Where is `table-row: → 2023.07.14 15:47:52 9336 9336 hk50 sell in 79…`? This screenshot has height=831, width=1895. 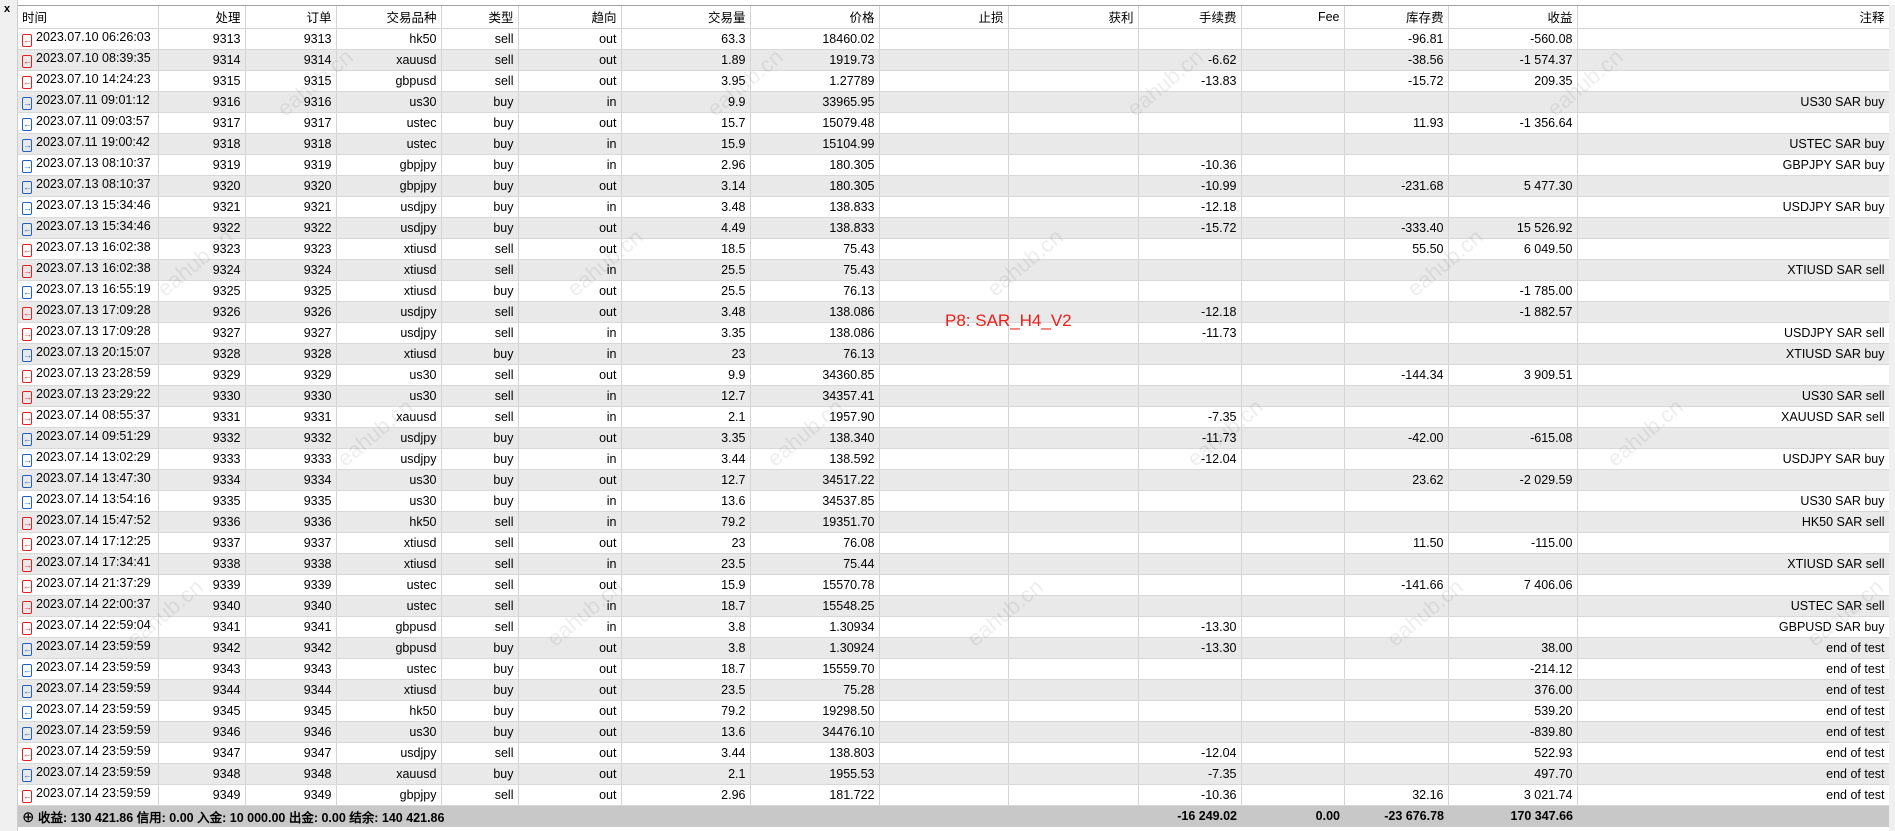
table-row: → 2023.07.14 15:47:52 9336 9336 hk50 sell in 79… is located at coordinates (954, 522).